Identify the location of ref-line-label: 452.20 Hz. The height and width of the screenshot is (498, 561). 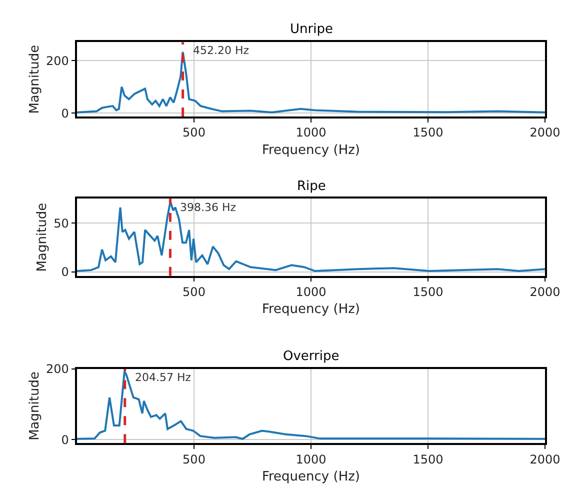
(221, 50).